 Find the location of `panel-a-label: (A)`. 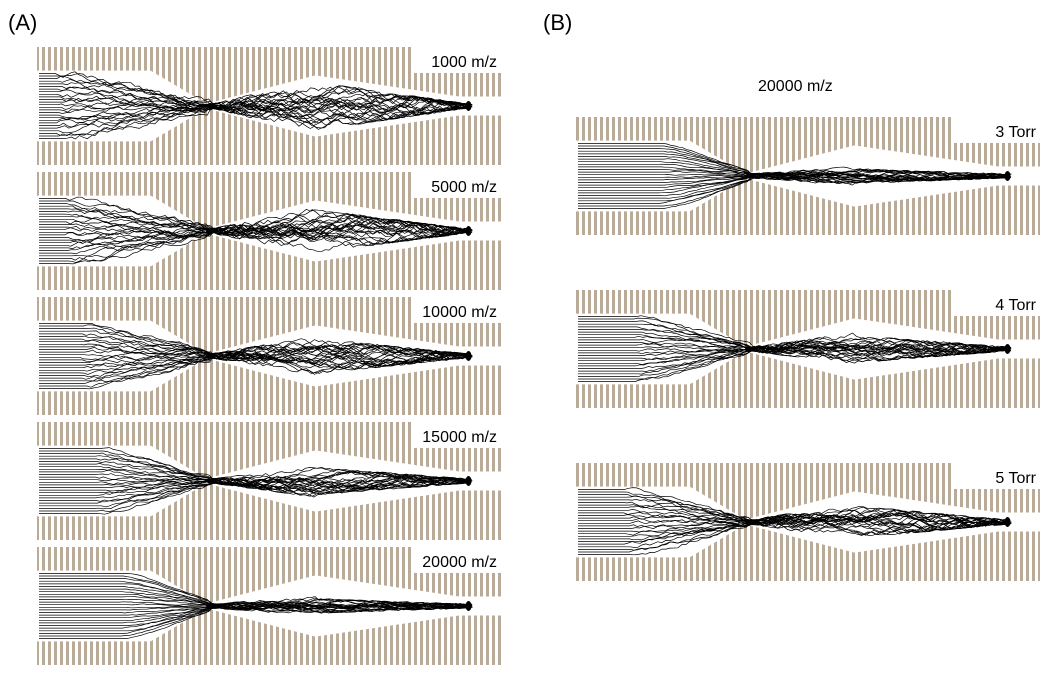

panel-a-label: (A) is located at coordinates (22, 22).